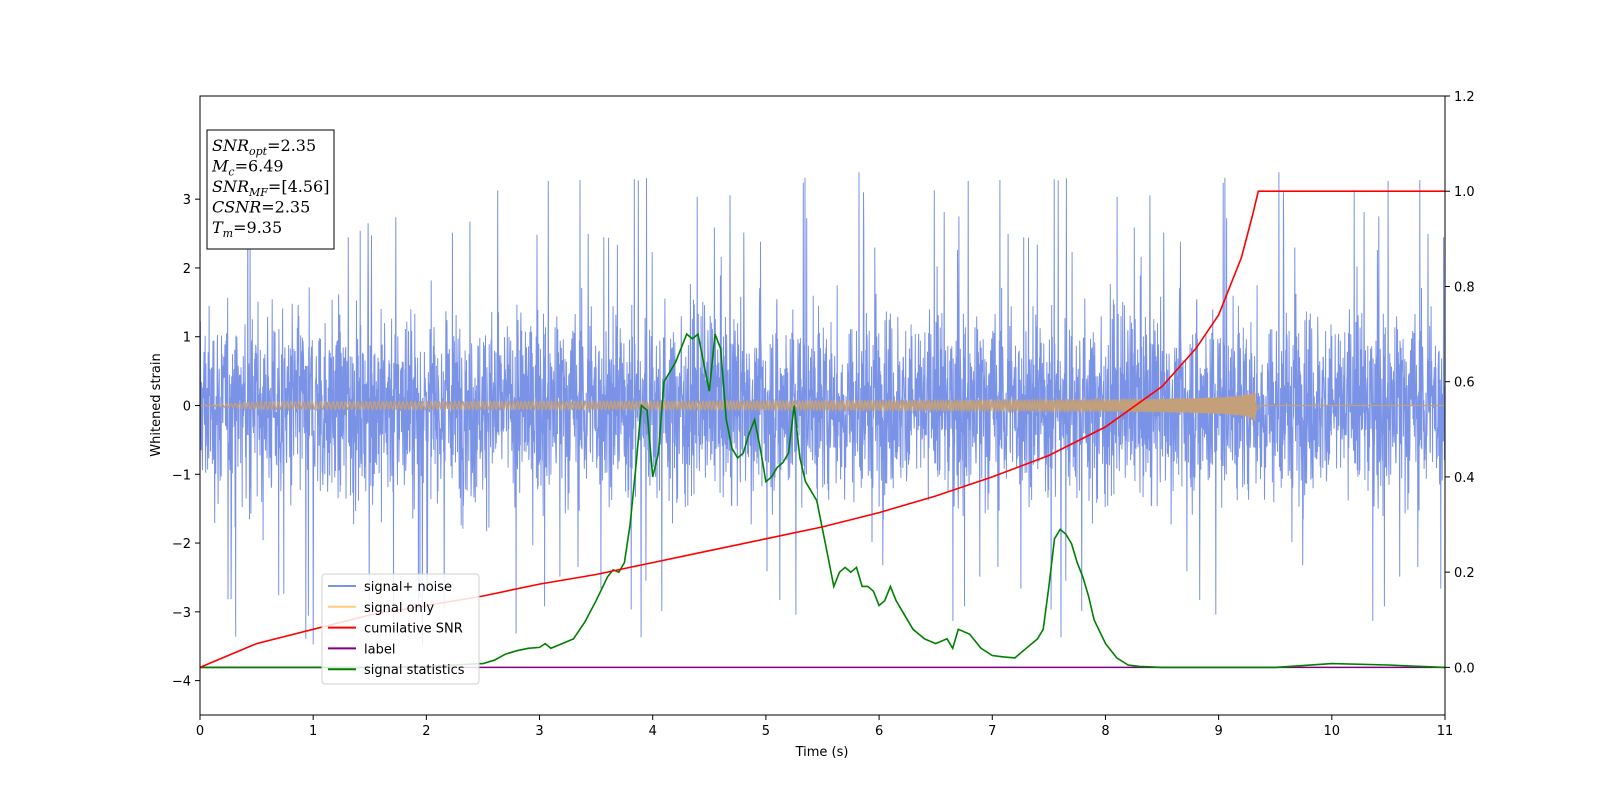  What do you see at coordinates (1464, 668) in the screenshot?
I see `y2-tick-label: 0.0` at bounding box center [1464, 668].